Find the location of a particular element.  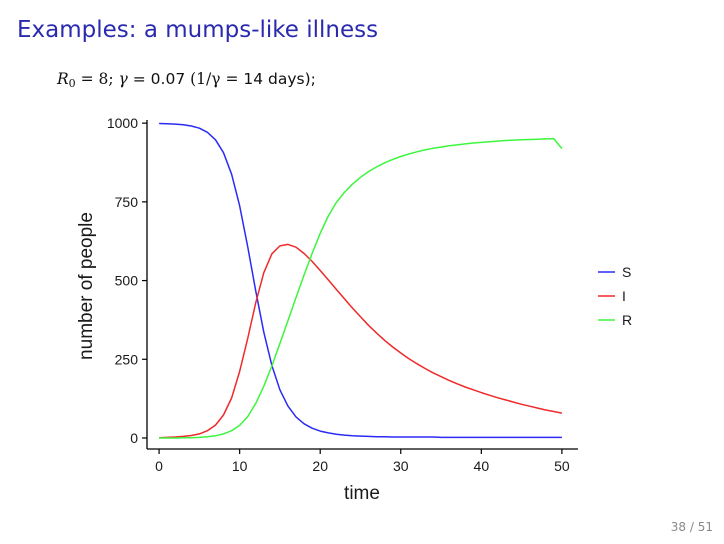

x-tick-label: 0 is located at coordinates (159, 466).